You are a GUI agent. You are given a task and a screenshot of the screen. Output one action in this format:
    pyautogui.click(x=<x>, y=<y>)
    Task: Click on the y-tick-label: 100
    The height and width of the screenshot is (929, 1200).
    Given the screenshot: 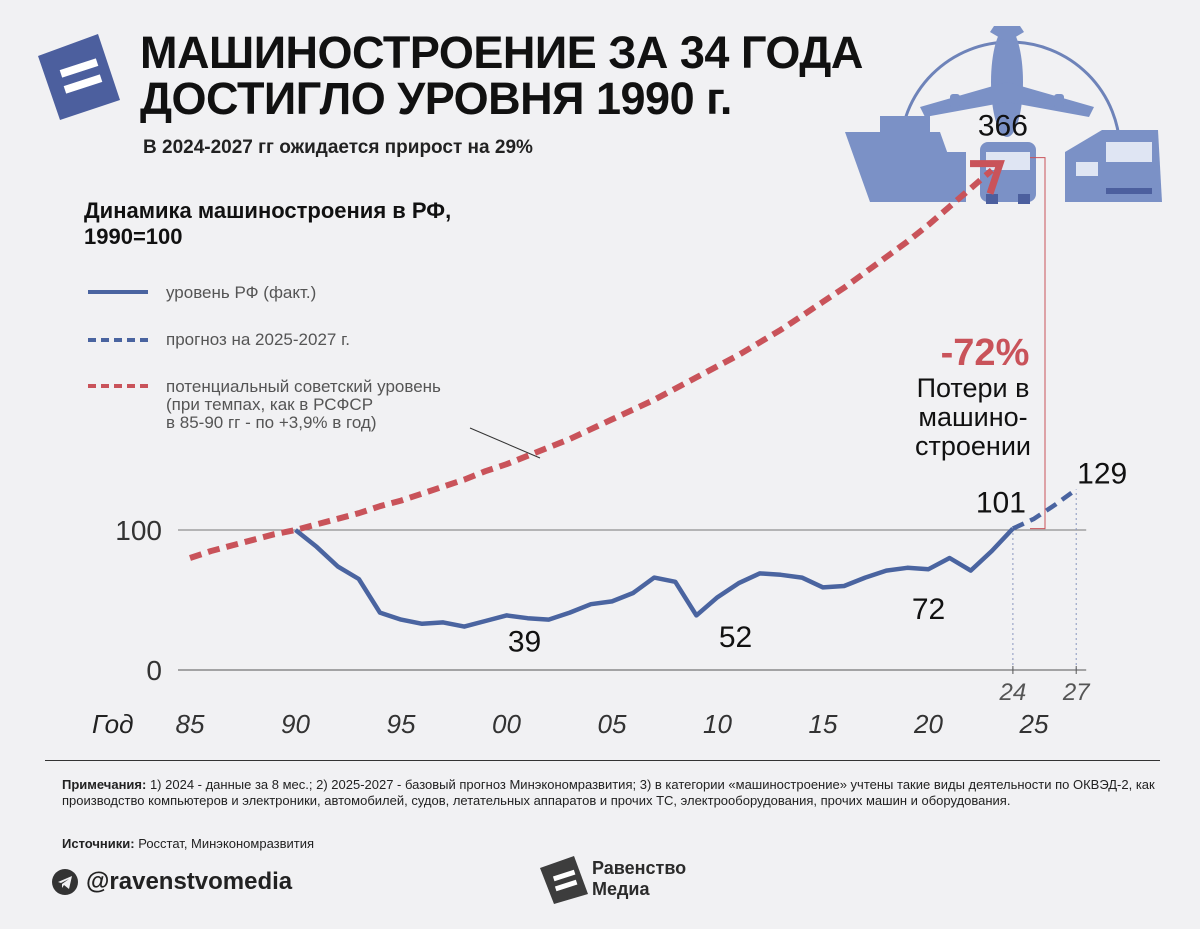 What is the action you would take?
    pyautogui.click(x=138, y=530)
    